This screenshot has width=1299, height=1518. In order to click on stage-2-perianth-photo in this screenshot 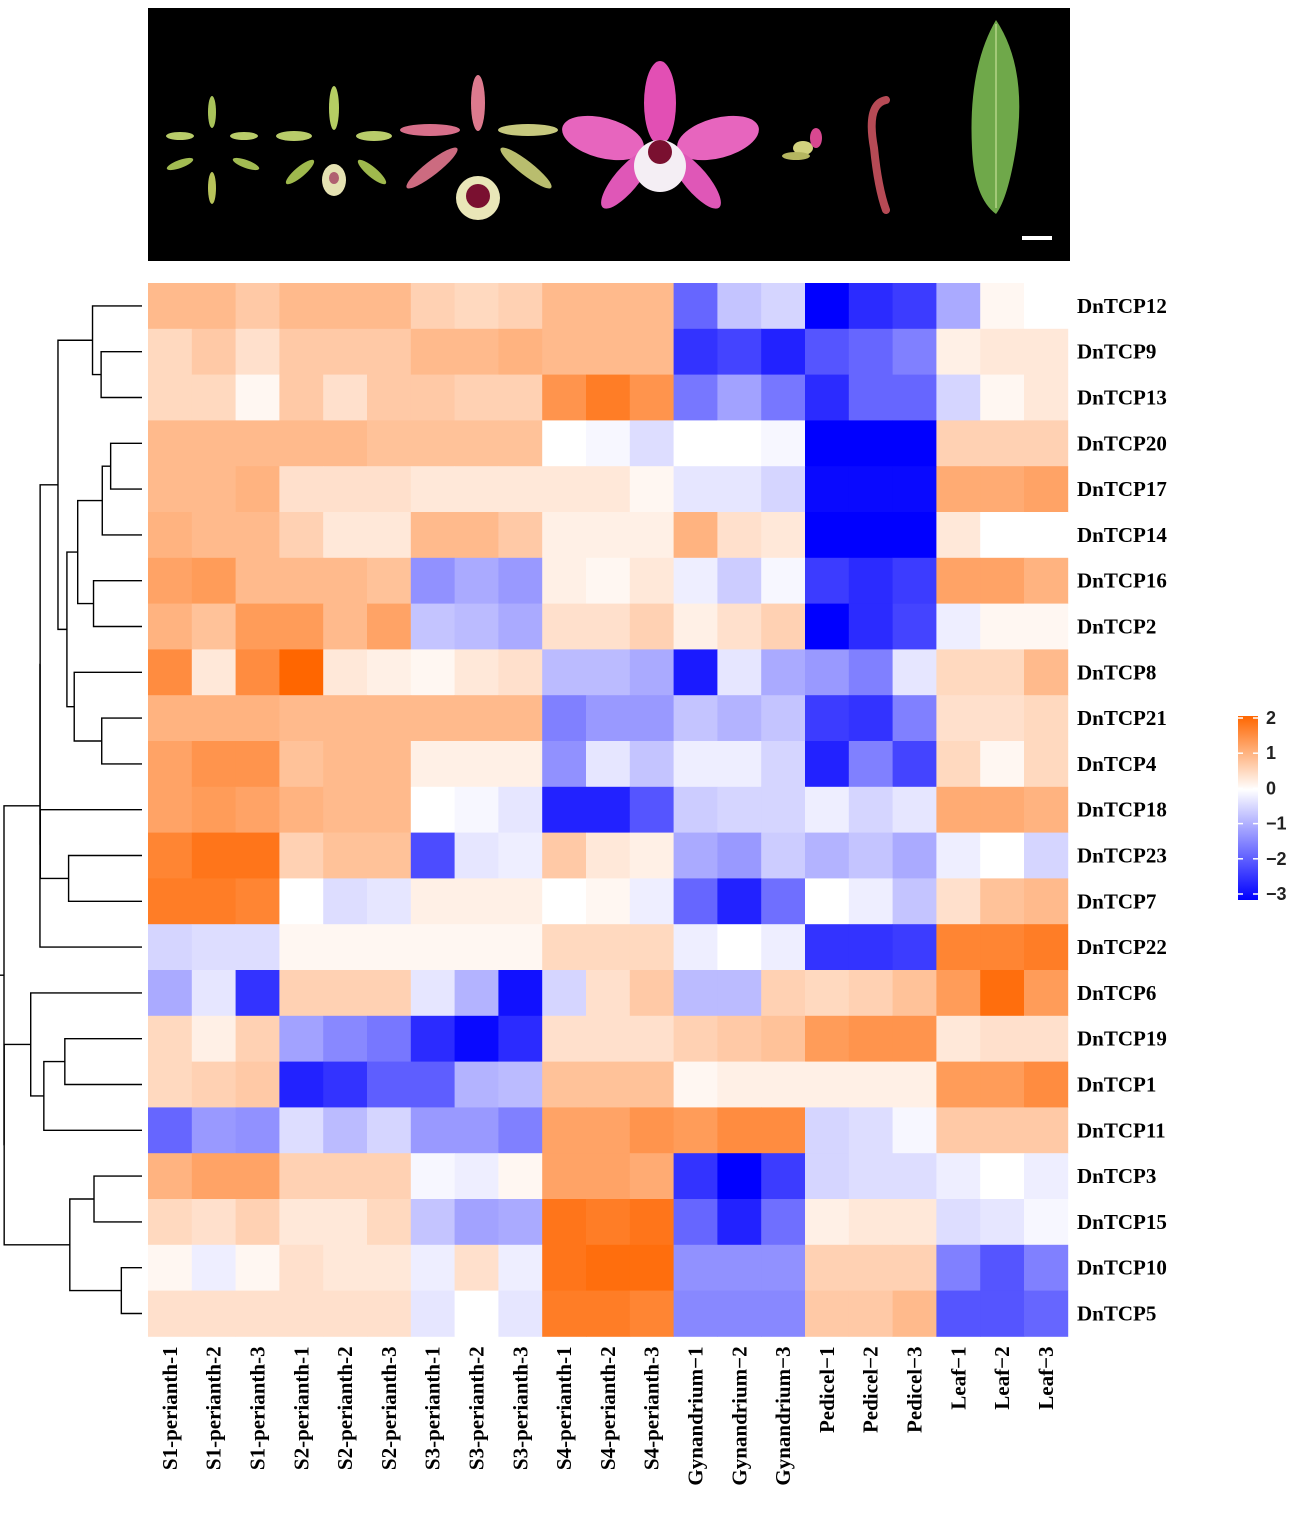, I will do `click(334, 141)`.